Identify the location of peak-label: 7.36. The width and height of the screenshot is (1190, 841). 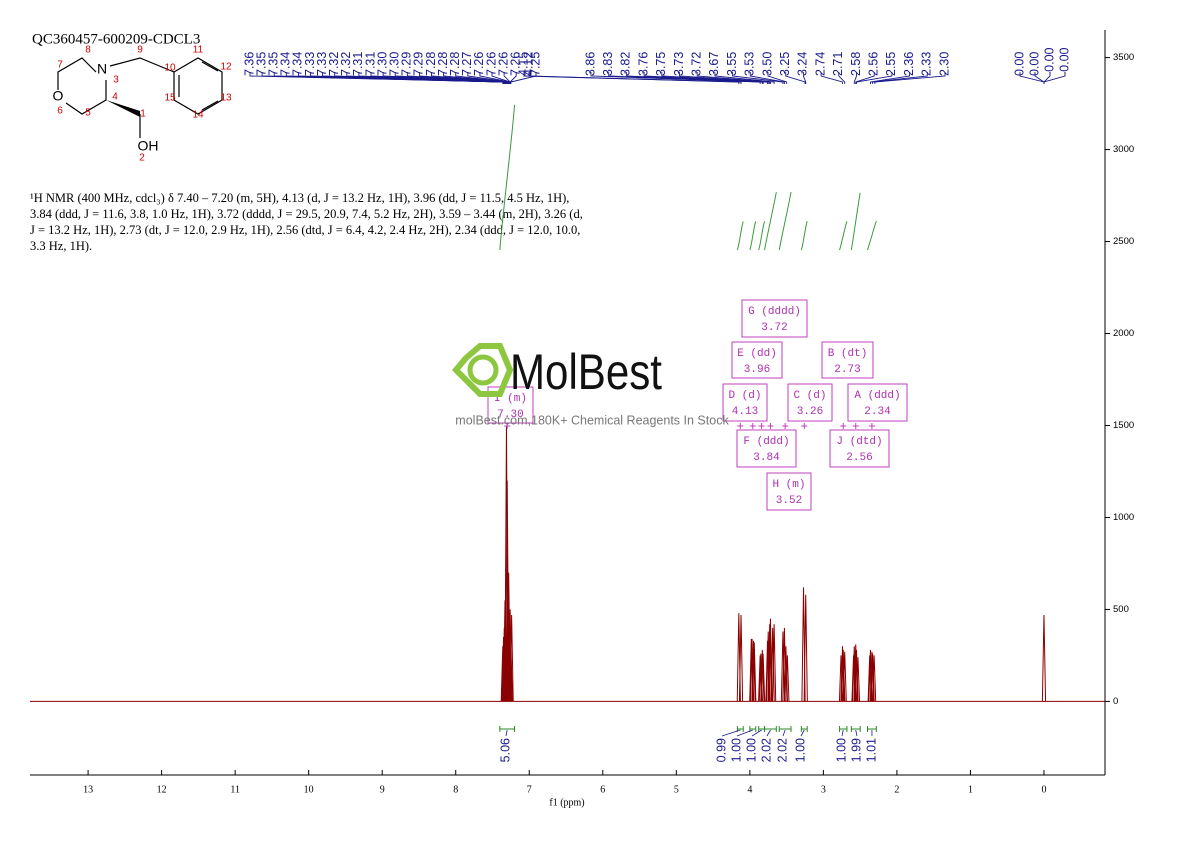
(249, 64).